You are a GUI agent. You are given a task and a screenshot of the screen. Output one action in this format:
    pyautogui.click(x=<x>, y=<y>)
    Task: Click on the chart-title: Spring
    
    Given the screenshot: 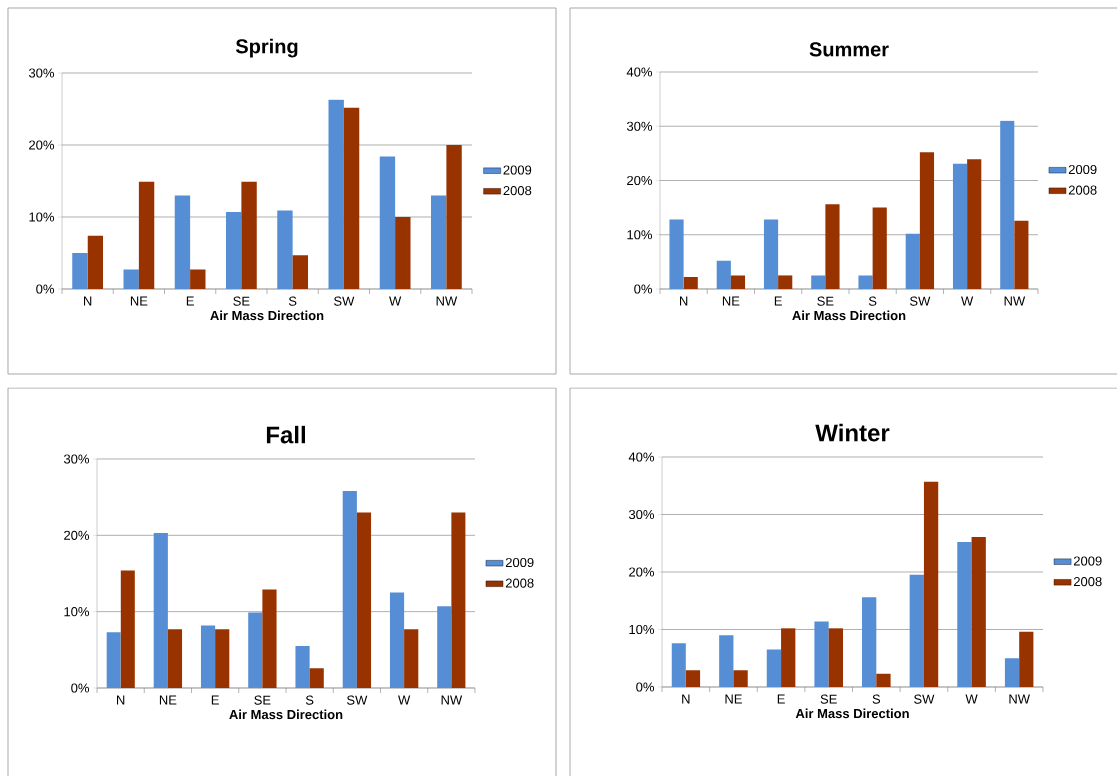 What is the action you would take?
    pyautogui.click(x=266, y=48)
    